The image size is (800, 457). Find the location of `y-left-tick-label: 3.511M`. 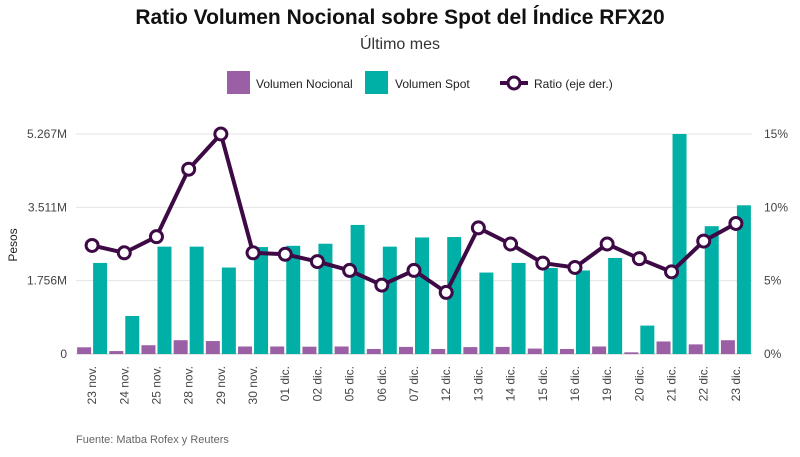

y-left-tick-label: 3.511M is located at coordinates (47, 207).